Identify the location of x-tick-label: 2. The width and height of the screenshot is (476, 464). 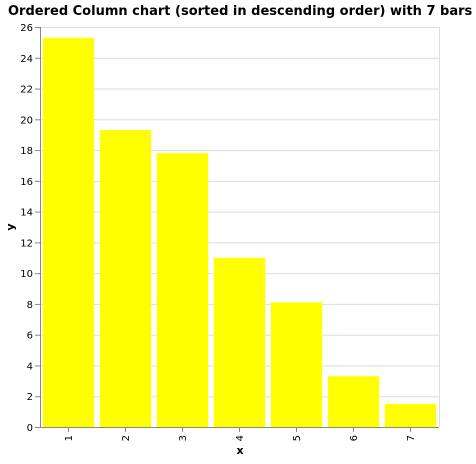
(126, 438).